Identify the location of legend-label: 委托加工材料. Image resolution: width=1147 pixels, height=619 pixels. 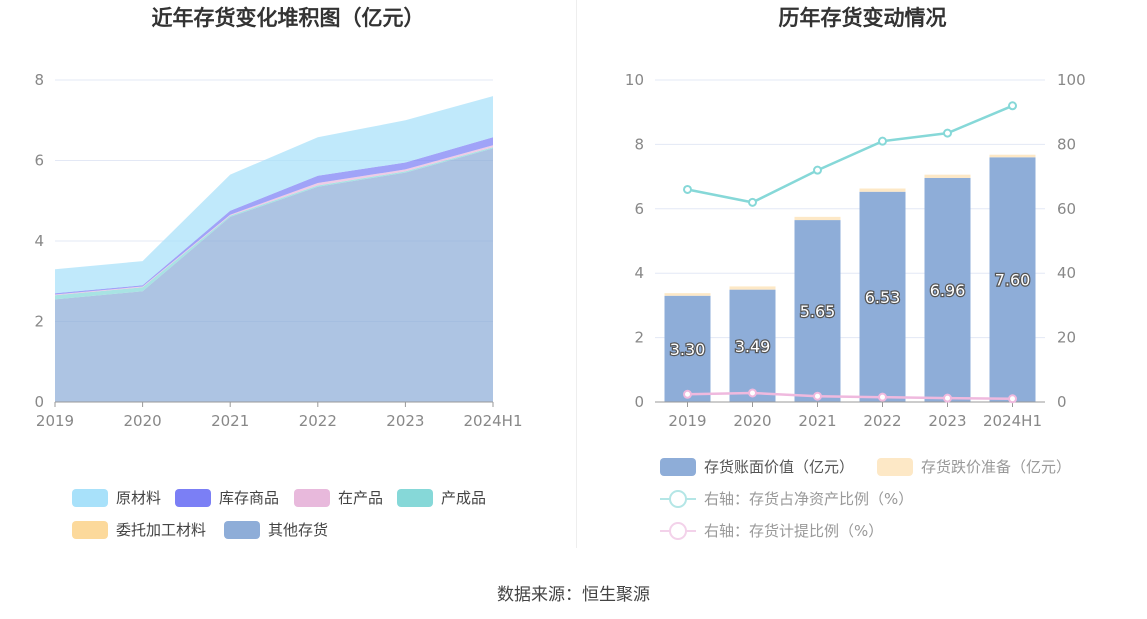
(161, 530).